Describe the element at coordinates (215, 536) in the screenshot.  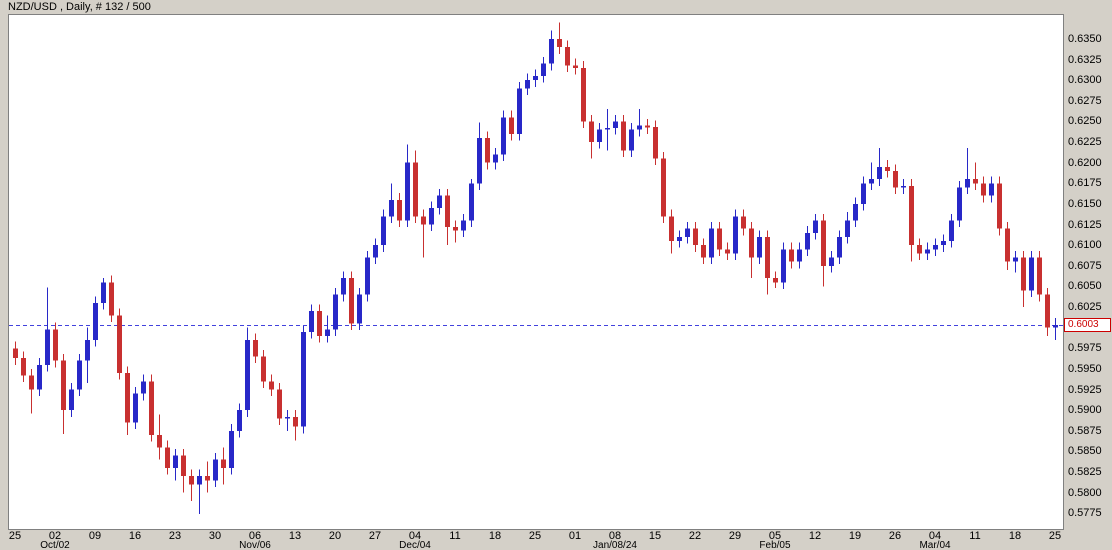
I see `time-axis-label: 30` at that location.